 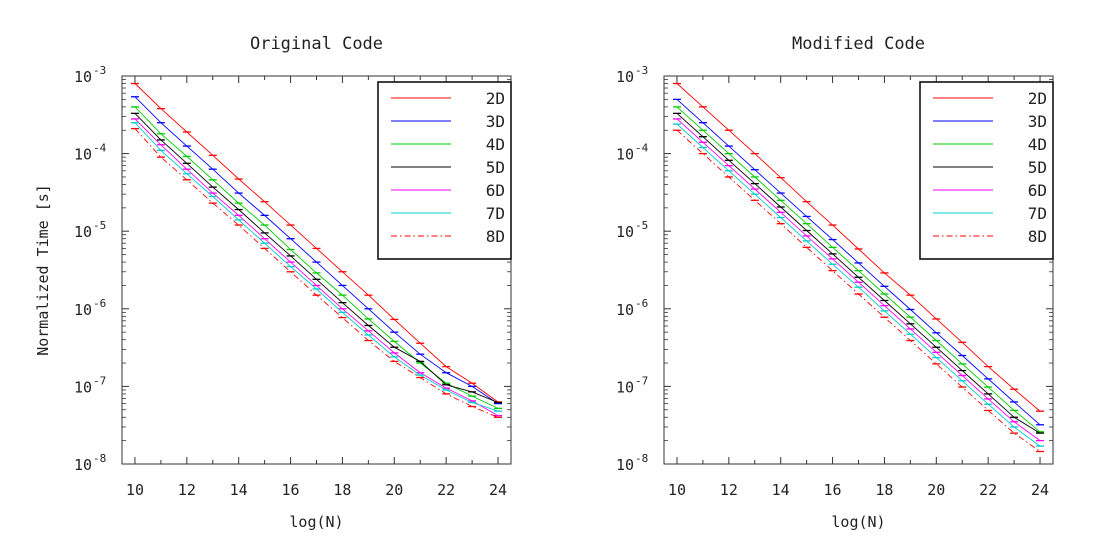 What do you see at coordinates (43, 270) in the screenshot?
I see `y-axis-label: Normalized Time [s]` at bounding box center [43, 270].